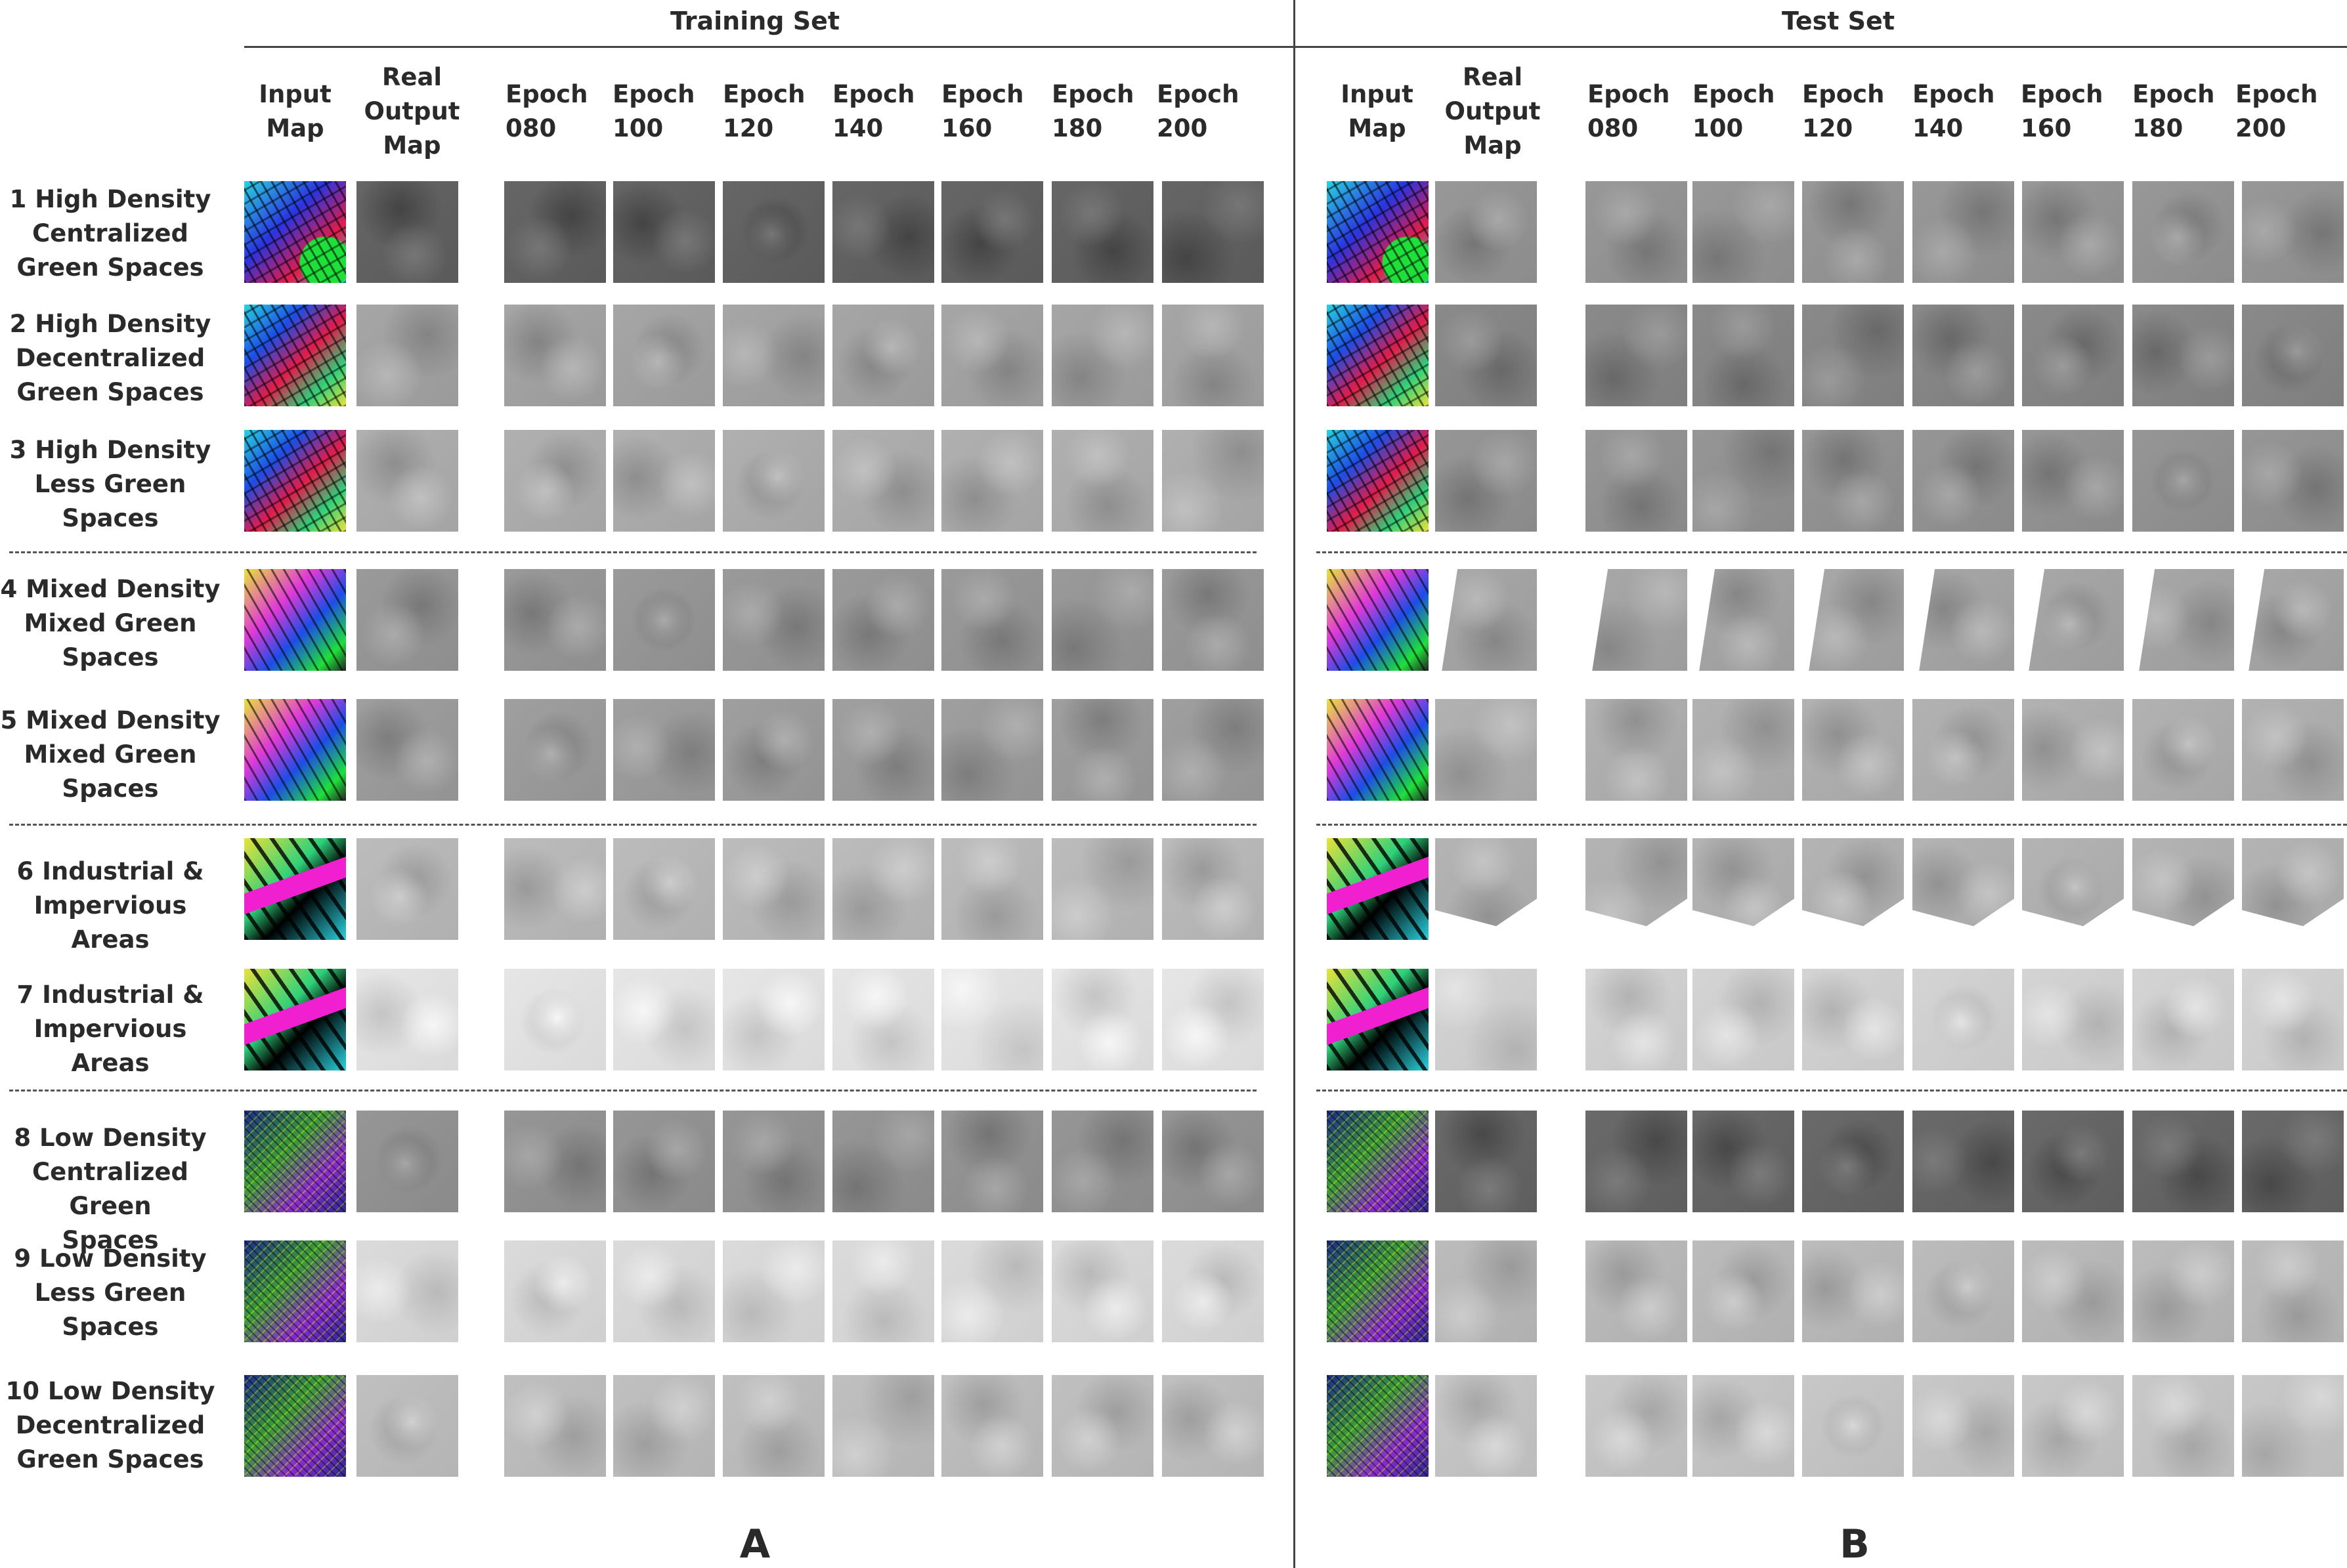 The height and width of the screenshot is (1568, 2347). Describe the element at coordinates (1839, 21) in the screenshot. I see `test-set-title: Test Set` at that location.